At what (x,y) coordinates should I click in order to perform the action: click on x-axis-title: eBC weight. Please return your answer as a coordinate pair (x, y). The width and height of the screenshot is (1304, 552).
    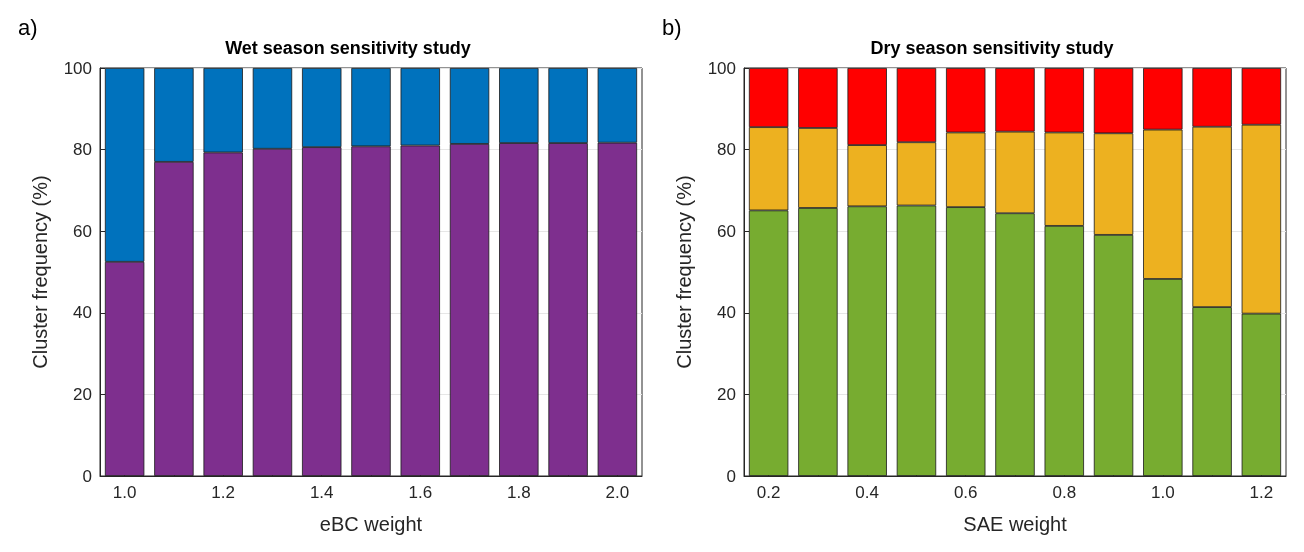
    Looking at the image, I should click on (371, 524).